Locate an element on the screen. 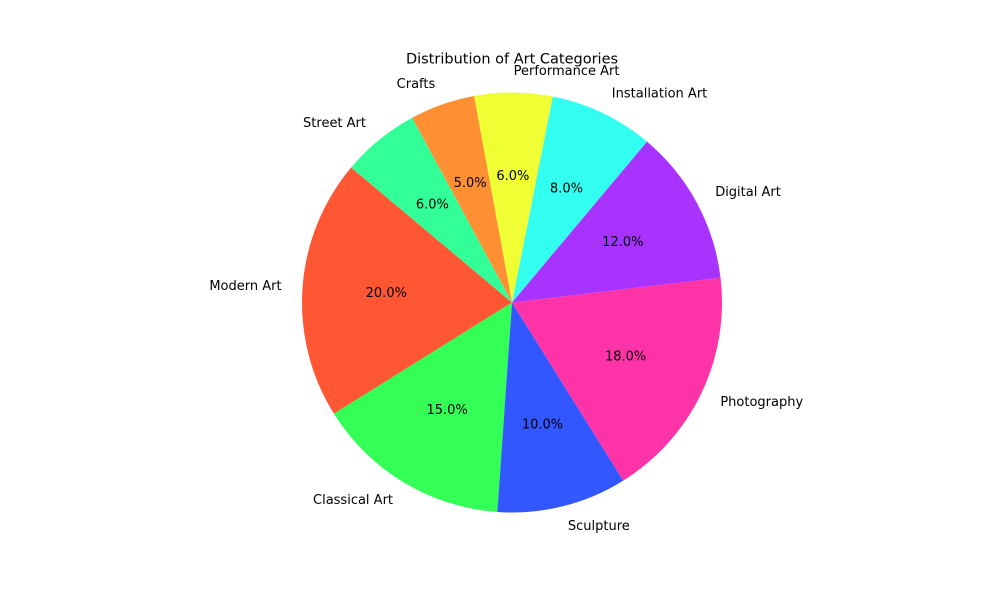 This screenshot has width=1000, height=600. pie-slice-crafts is located at coordinates (462, 199).